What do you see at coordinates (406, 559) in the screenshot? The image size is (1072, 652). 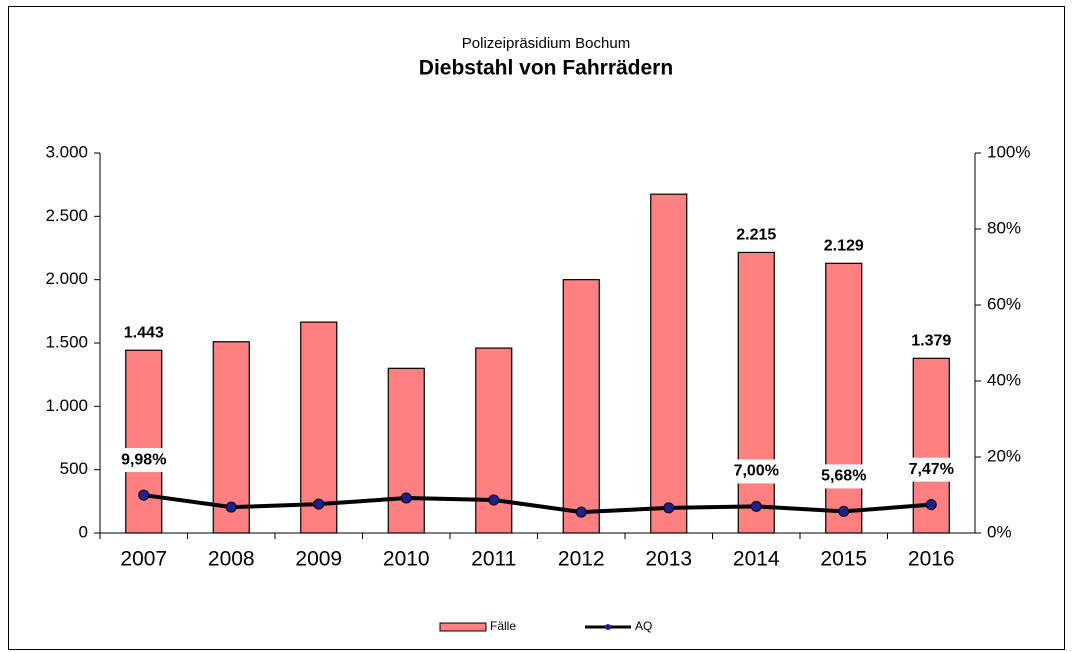 I see `x-tick-label: 2010` at bounding box center [406, 559].